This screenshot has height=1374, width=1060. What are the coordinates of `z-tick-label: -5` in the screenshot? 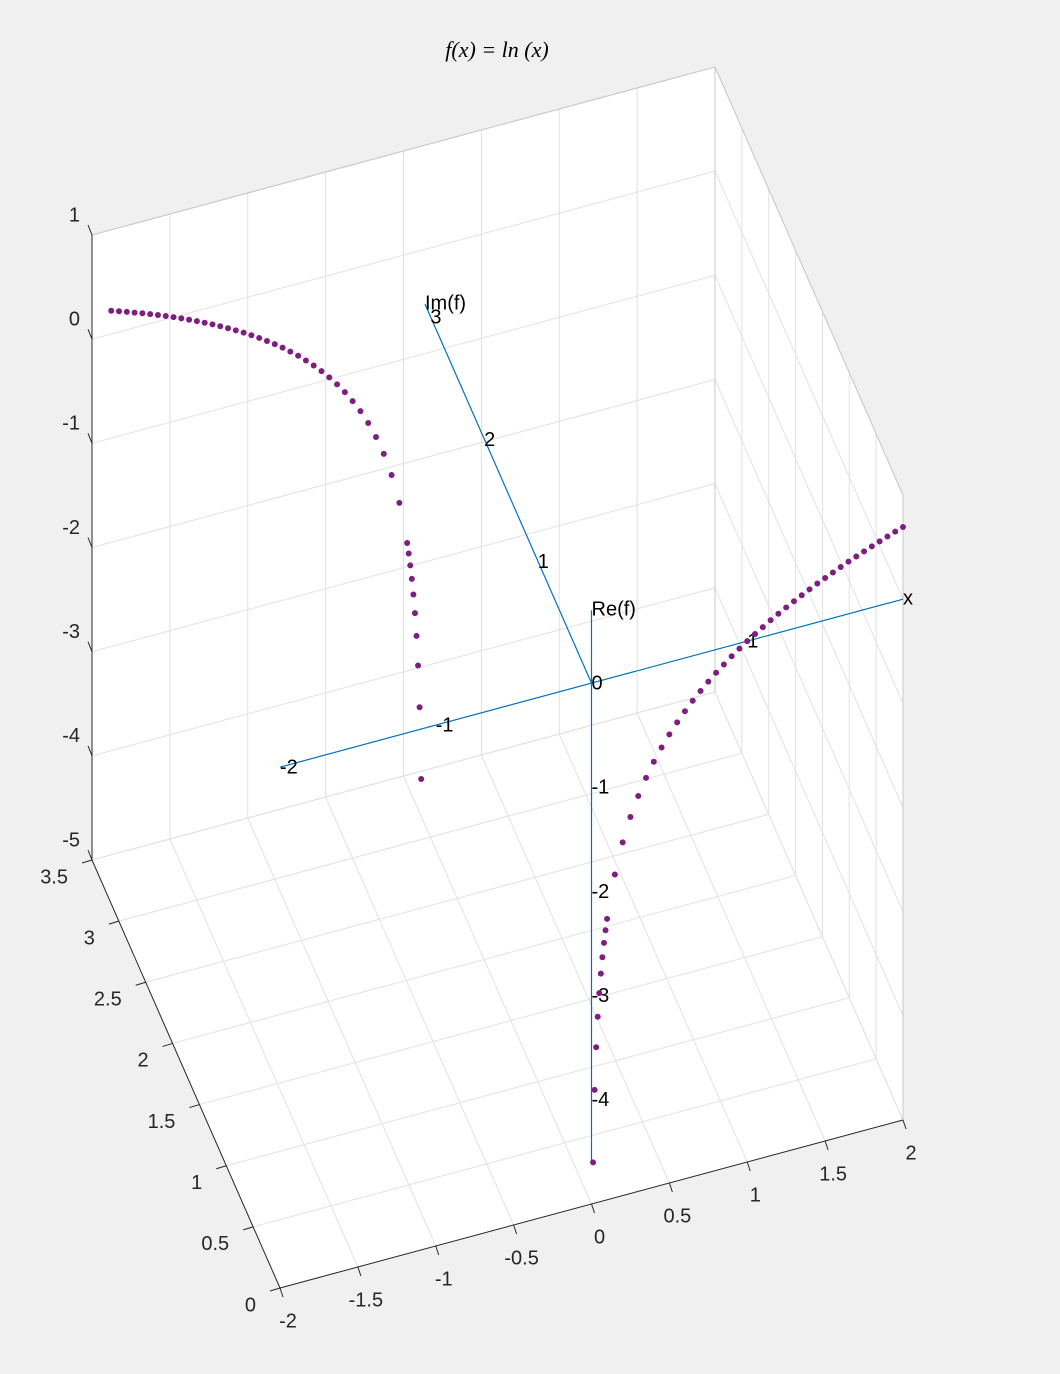 It's located at (71, 840).